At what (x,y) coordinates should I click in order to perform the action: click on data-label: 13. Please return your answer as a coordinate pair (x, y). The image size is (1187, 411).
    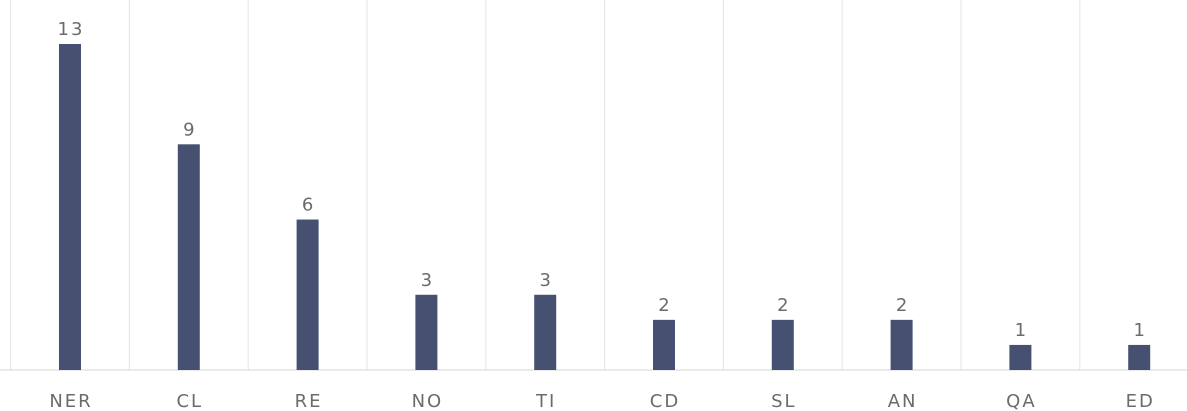
    Looking at the image, I should click on (71, 29).